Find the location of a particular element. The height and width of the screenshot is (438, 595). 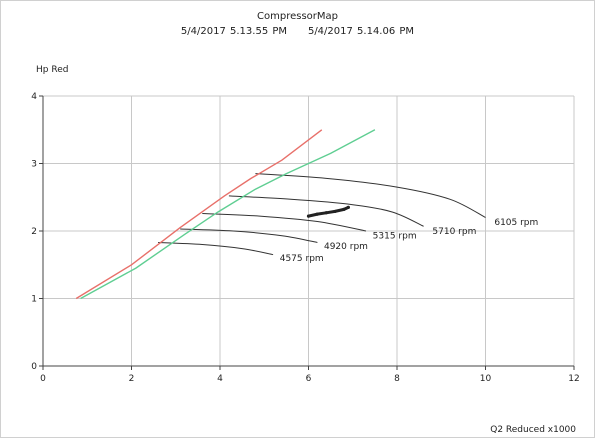

x-tick-label: 12 is located at coordinates (573, 379).